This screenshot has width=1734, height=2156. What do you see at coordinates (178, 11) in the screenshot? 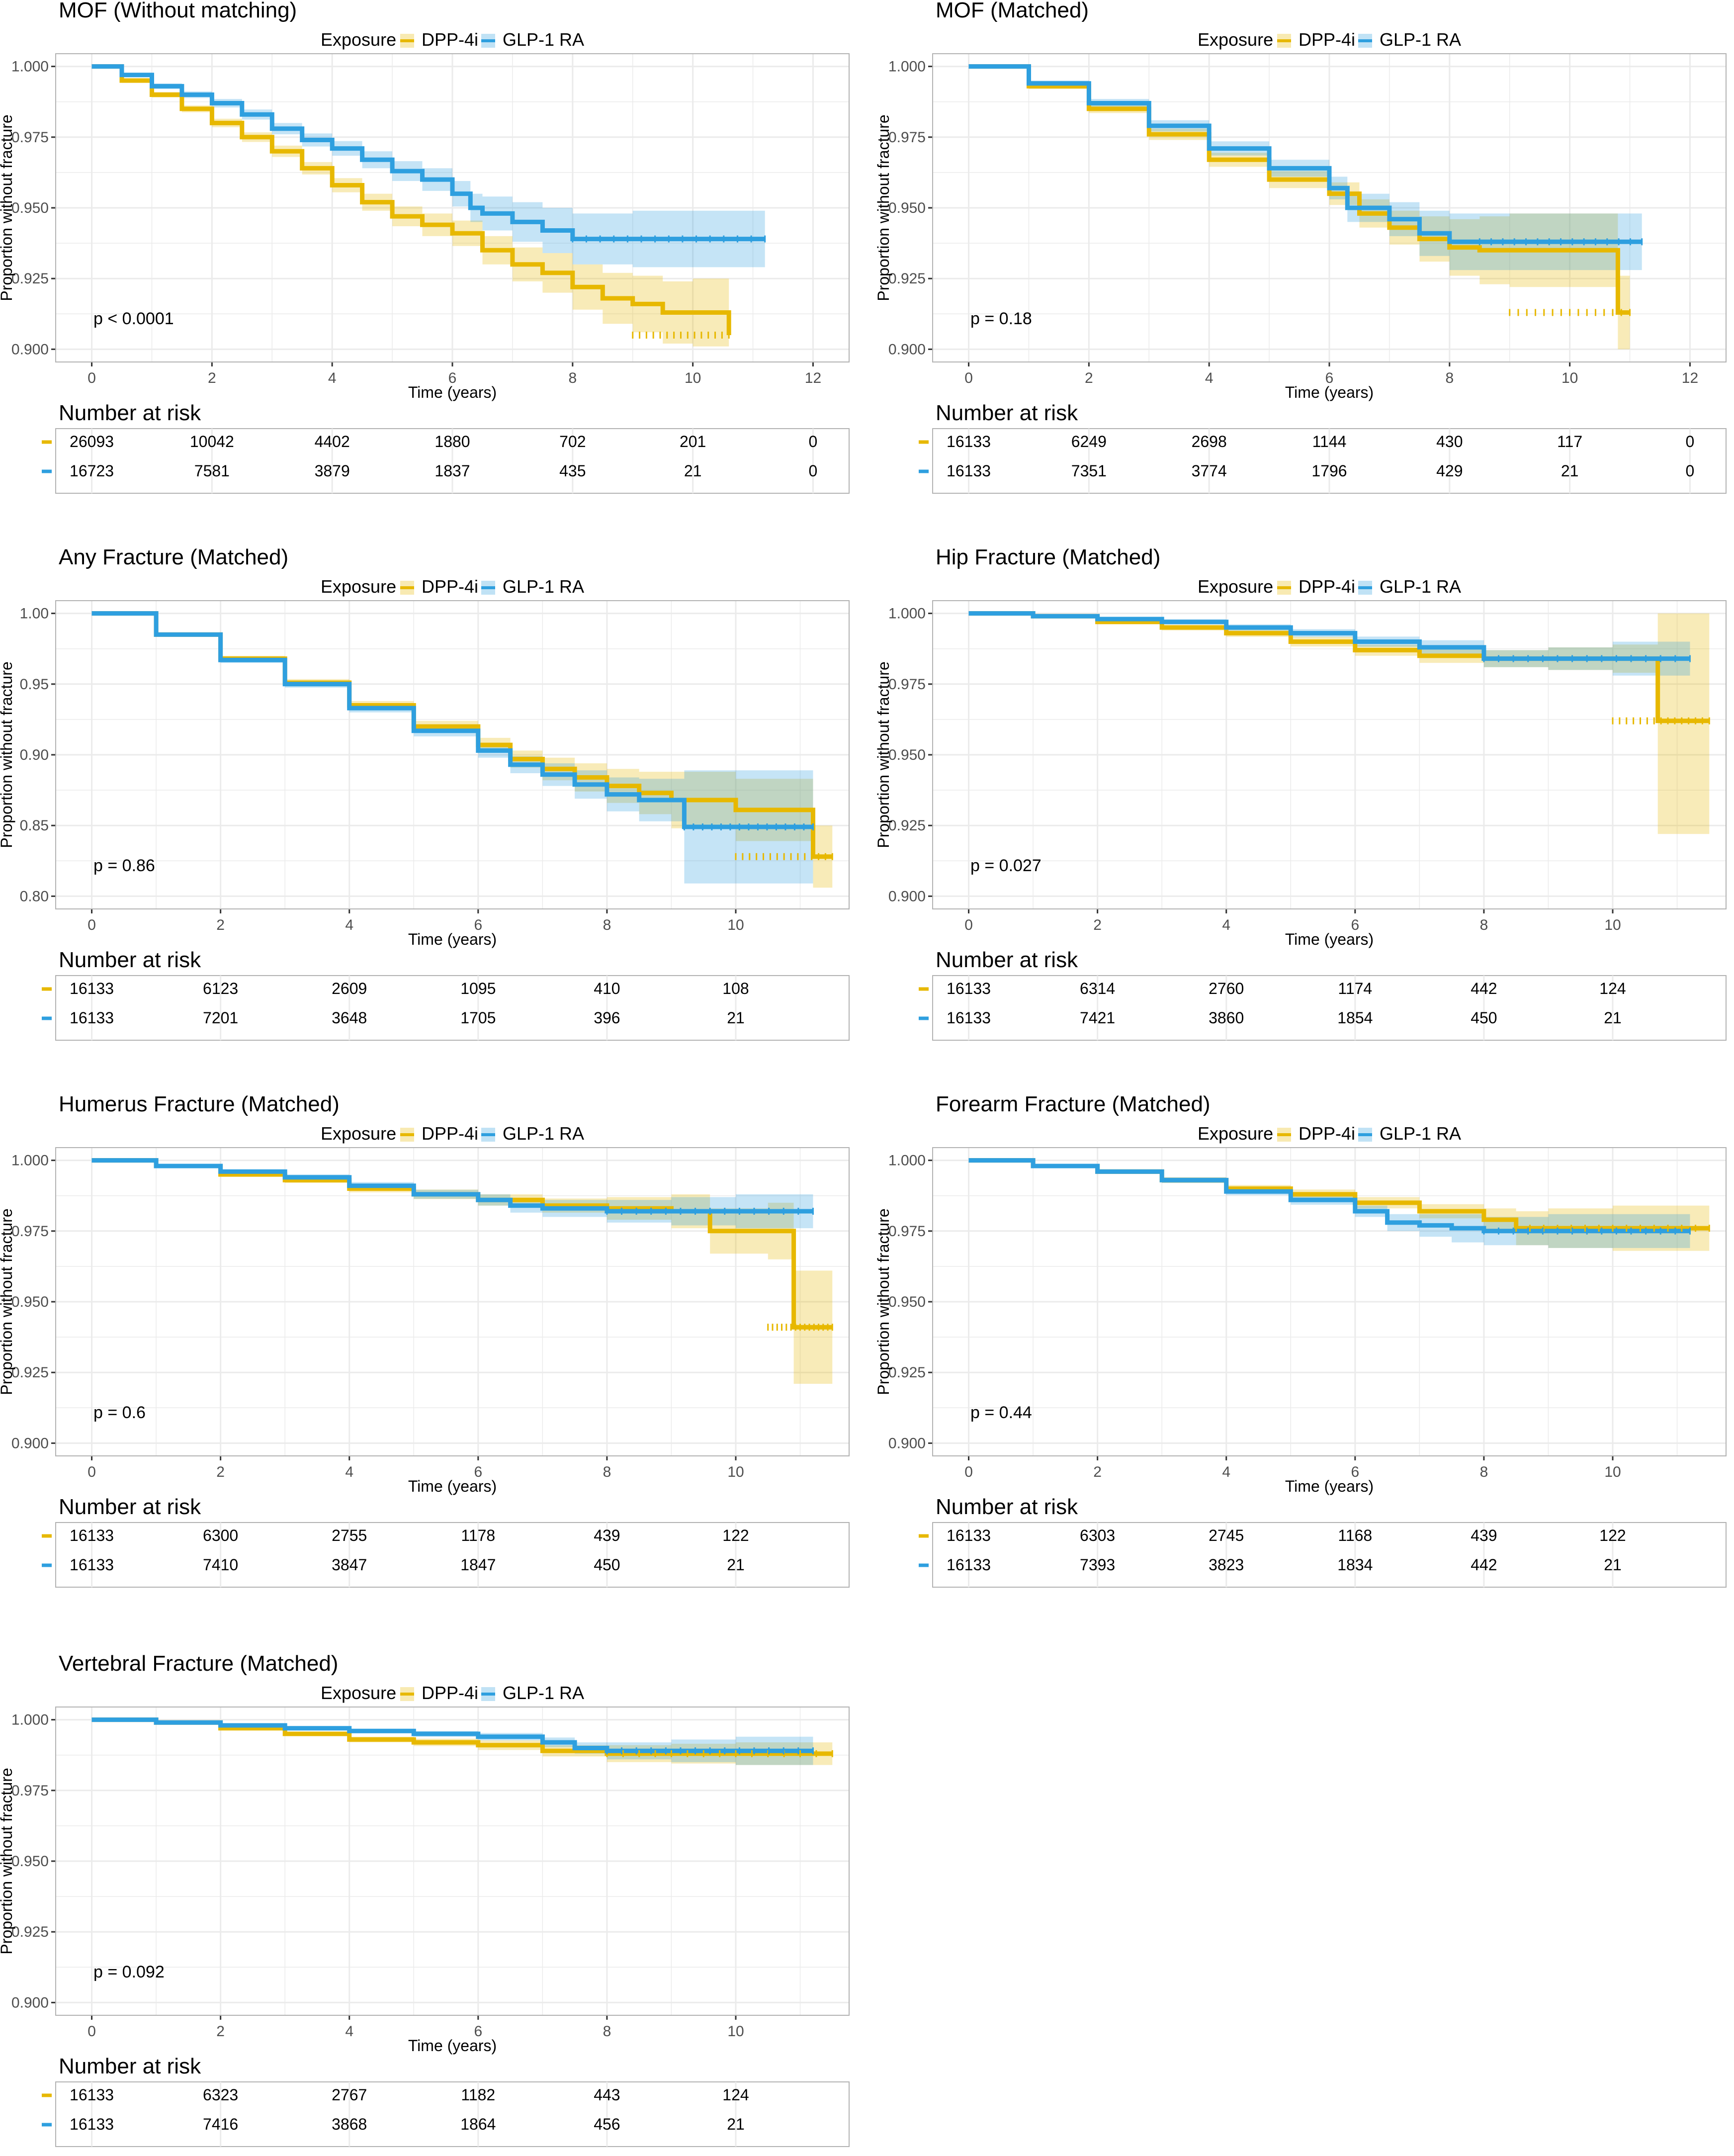
I see `panel-title: MOF (Without matching)` at bounding box center [178, 11].